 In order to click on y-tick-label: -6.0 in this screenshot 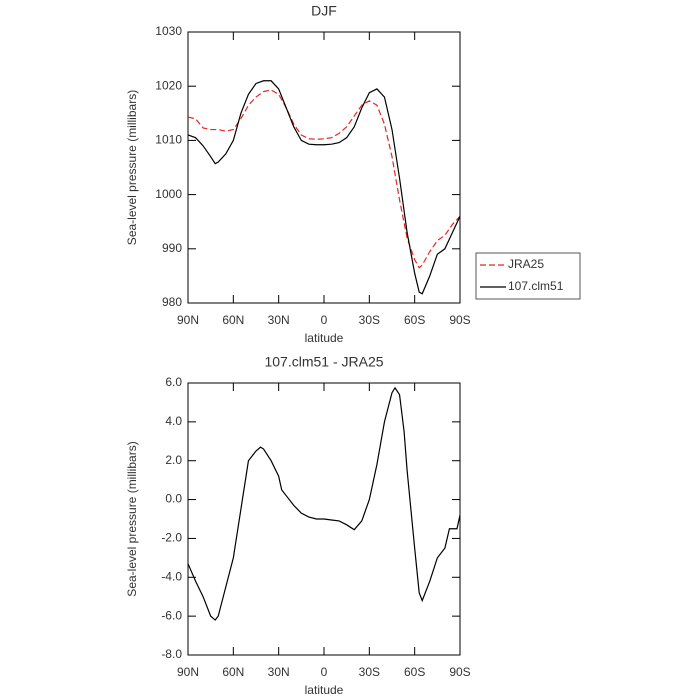, I will do `click(171, 615)`.